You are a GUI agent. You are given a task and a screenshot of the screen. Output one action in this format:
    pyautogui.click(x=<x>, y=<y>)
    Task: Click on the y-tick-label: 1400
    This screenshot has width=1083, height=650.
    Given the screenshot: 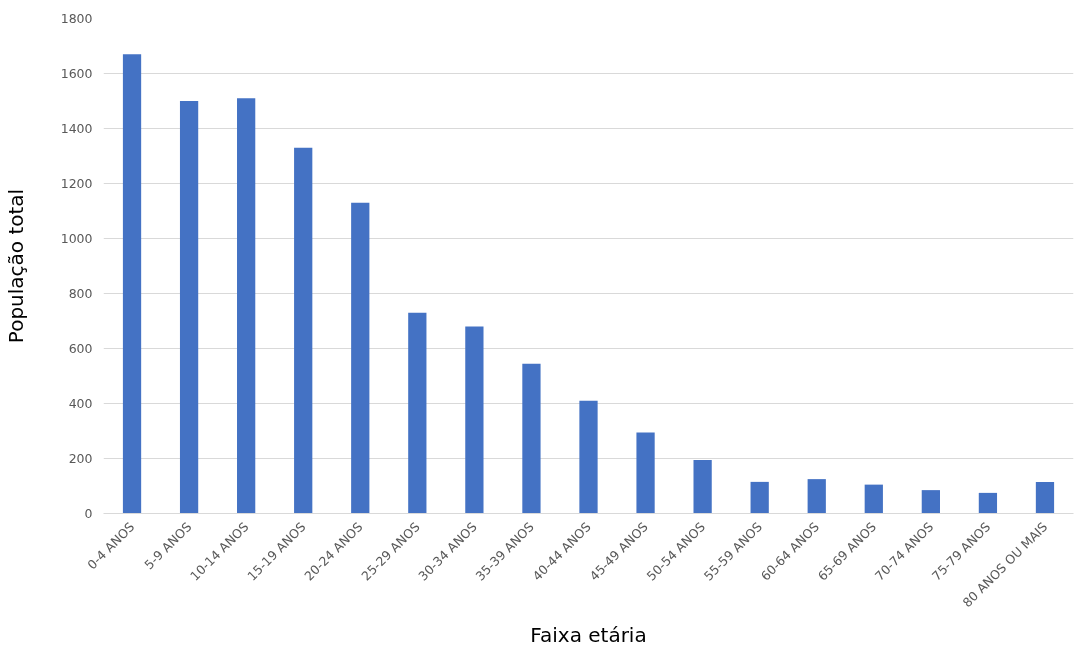 What is the action you would take?
    pyautogui.click(x=76, y=128)
    